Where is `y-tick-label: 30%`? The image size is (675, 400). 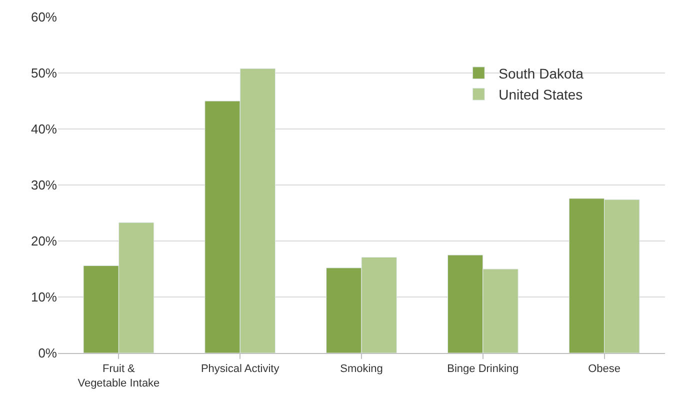 y-tick-label: 30% is located at coordinates (44, 185).